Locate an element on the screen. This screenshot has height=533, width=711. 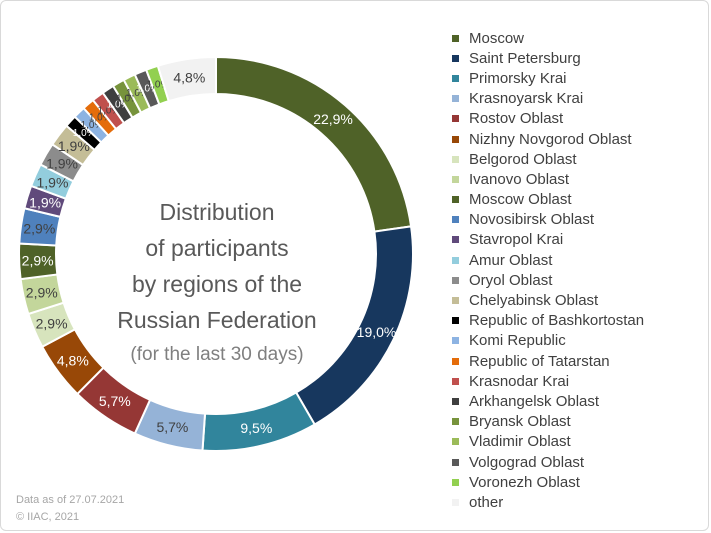
donut-slice-label-11: 1,9% is located at coordinates (45, 202).